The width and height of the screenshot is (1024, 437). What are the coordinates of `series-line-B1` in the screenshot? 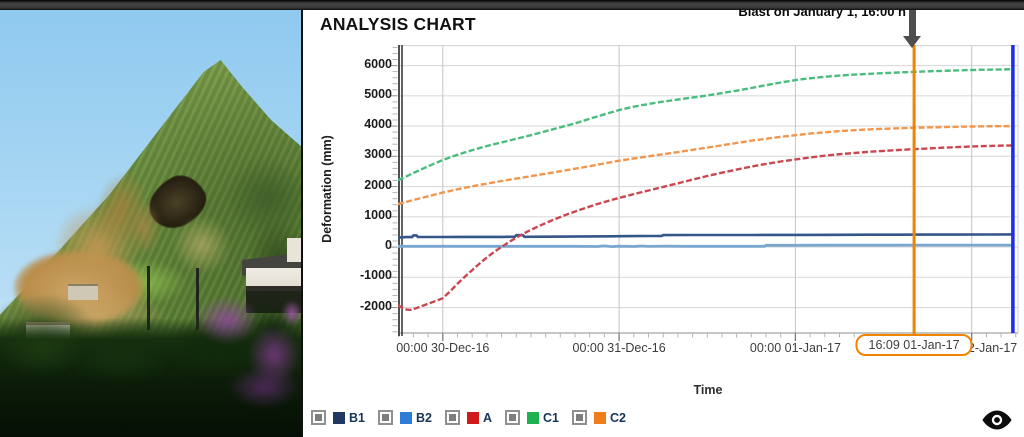 It's located at (705, 236).